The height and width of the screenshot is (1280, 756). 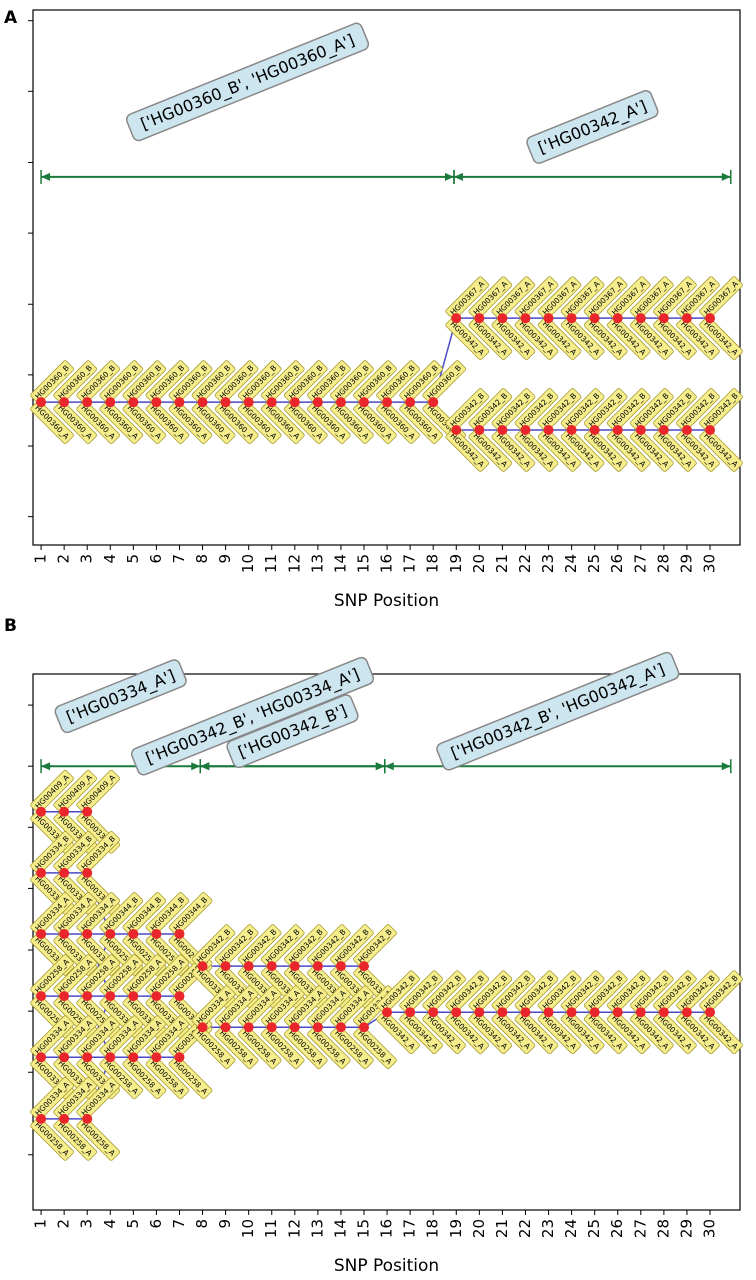 I want to click on x-tick-label: 5, so click(x=133, y=1224).